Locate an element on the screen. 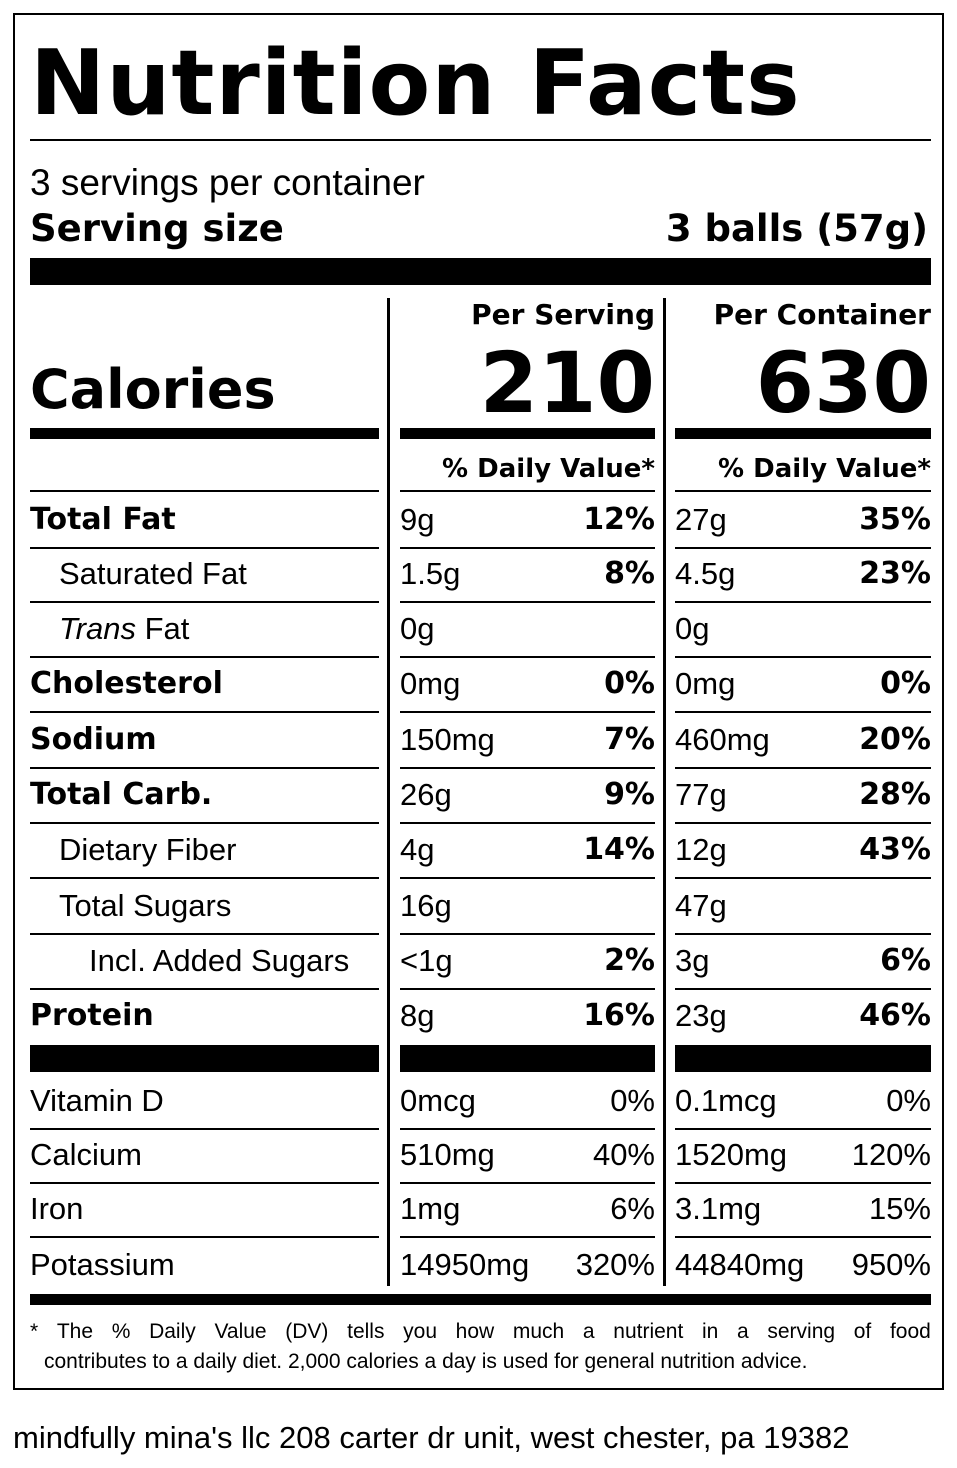  container-daily-value: 46% is located at coordinates (895, 1015).